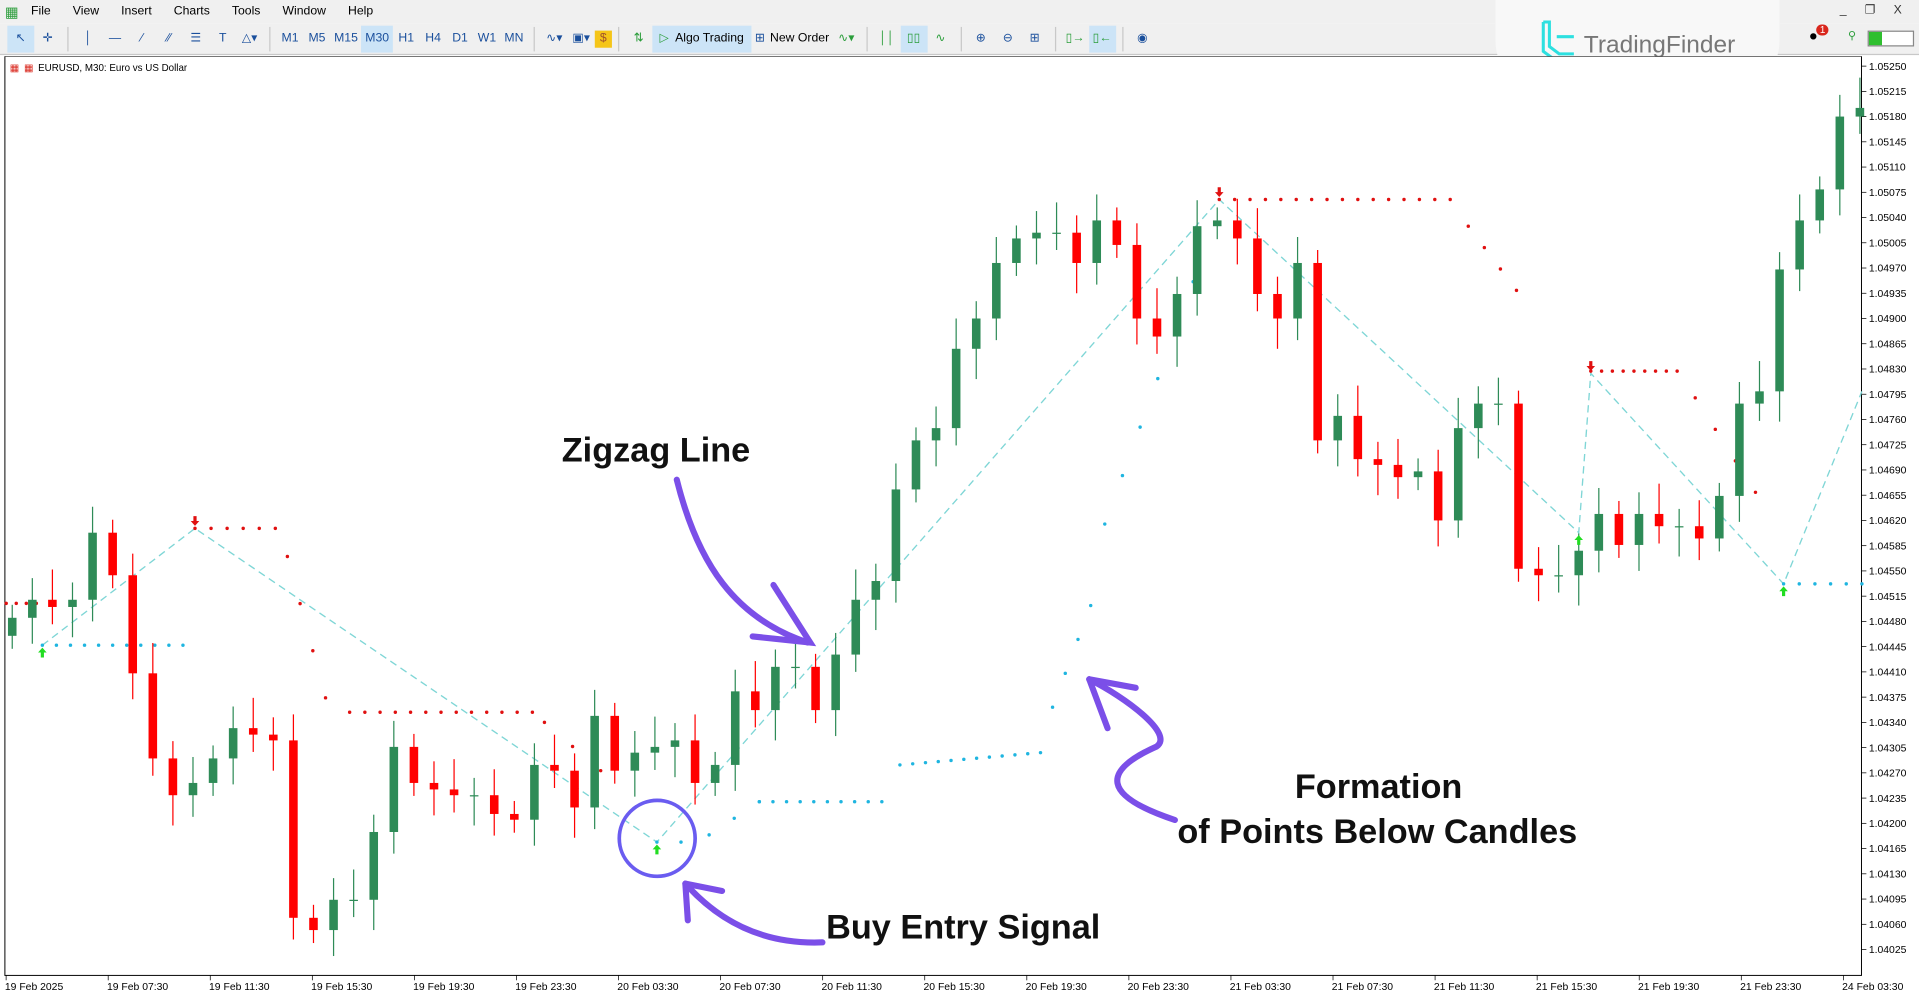 This screenshot has height=996, width=1919. What do you see at coordinates (664, 38) in the screenshot?
I see `play-icon: ▷` at bounding box center [664, 38].